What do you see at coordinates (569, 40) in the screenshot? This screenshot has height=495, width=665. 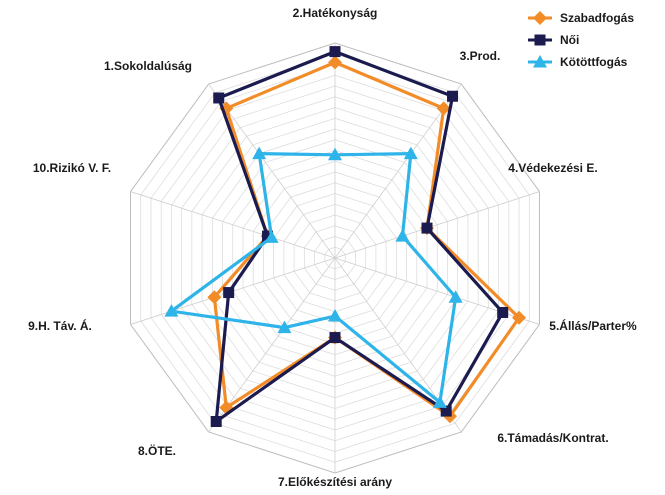 I see `legend-label: Női` at bounding box center [569, 40].